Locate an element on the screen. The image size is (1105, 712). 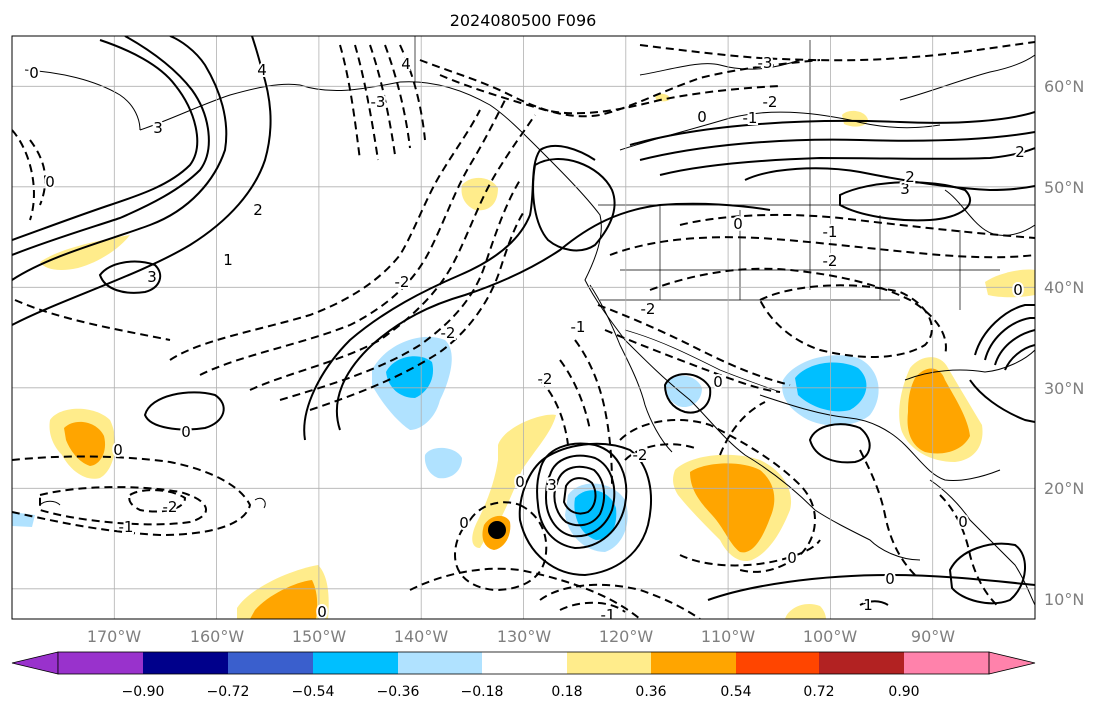
colorbar-tick-label: 0.90 is located at coordinates (903, 692).